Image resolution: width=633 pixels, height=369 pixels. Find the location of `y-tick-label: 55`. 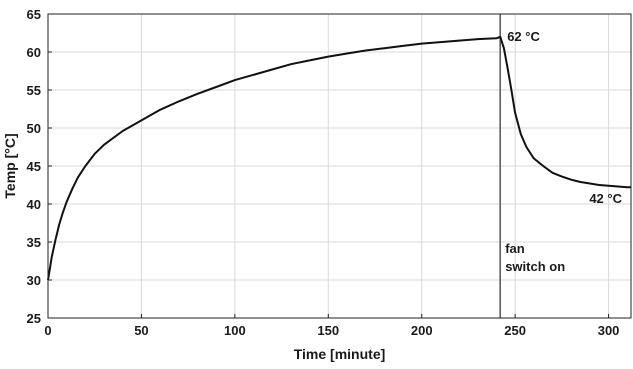

y-tick-label: 55 is located at coordinates (34, 90).